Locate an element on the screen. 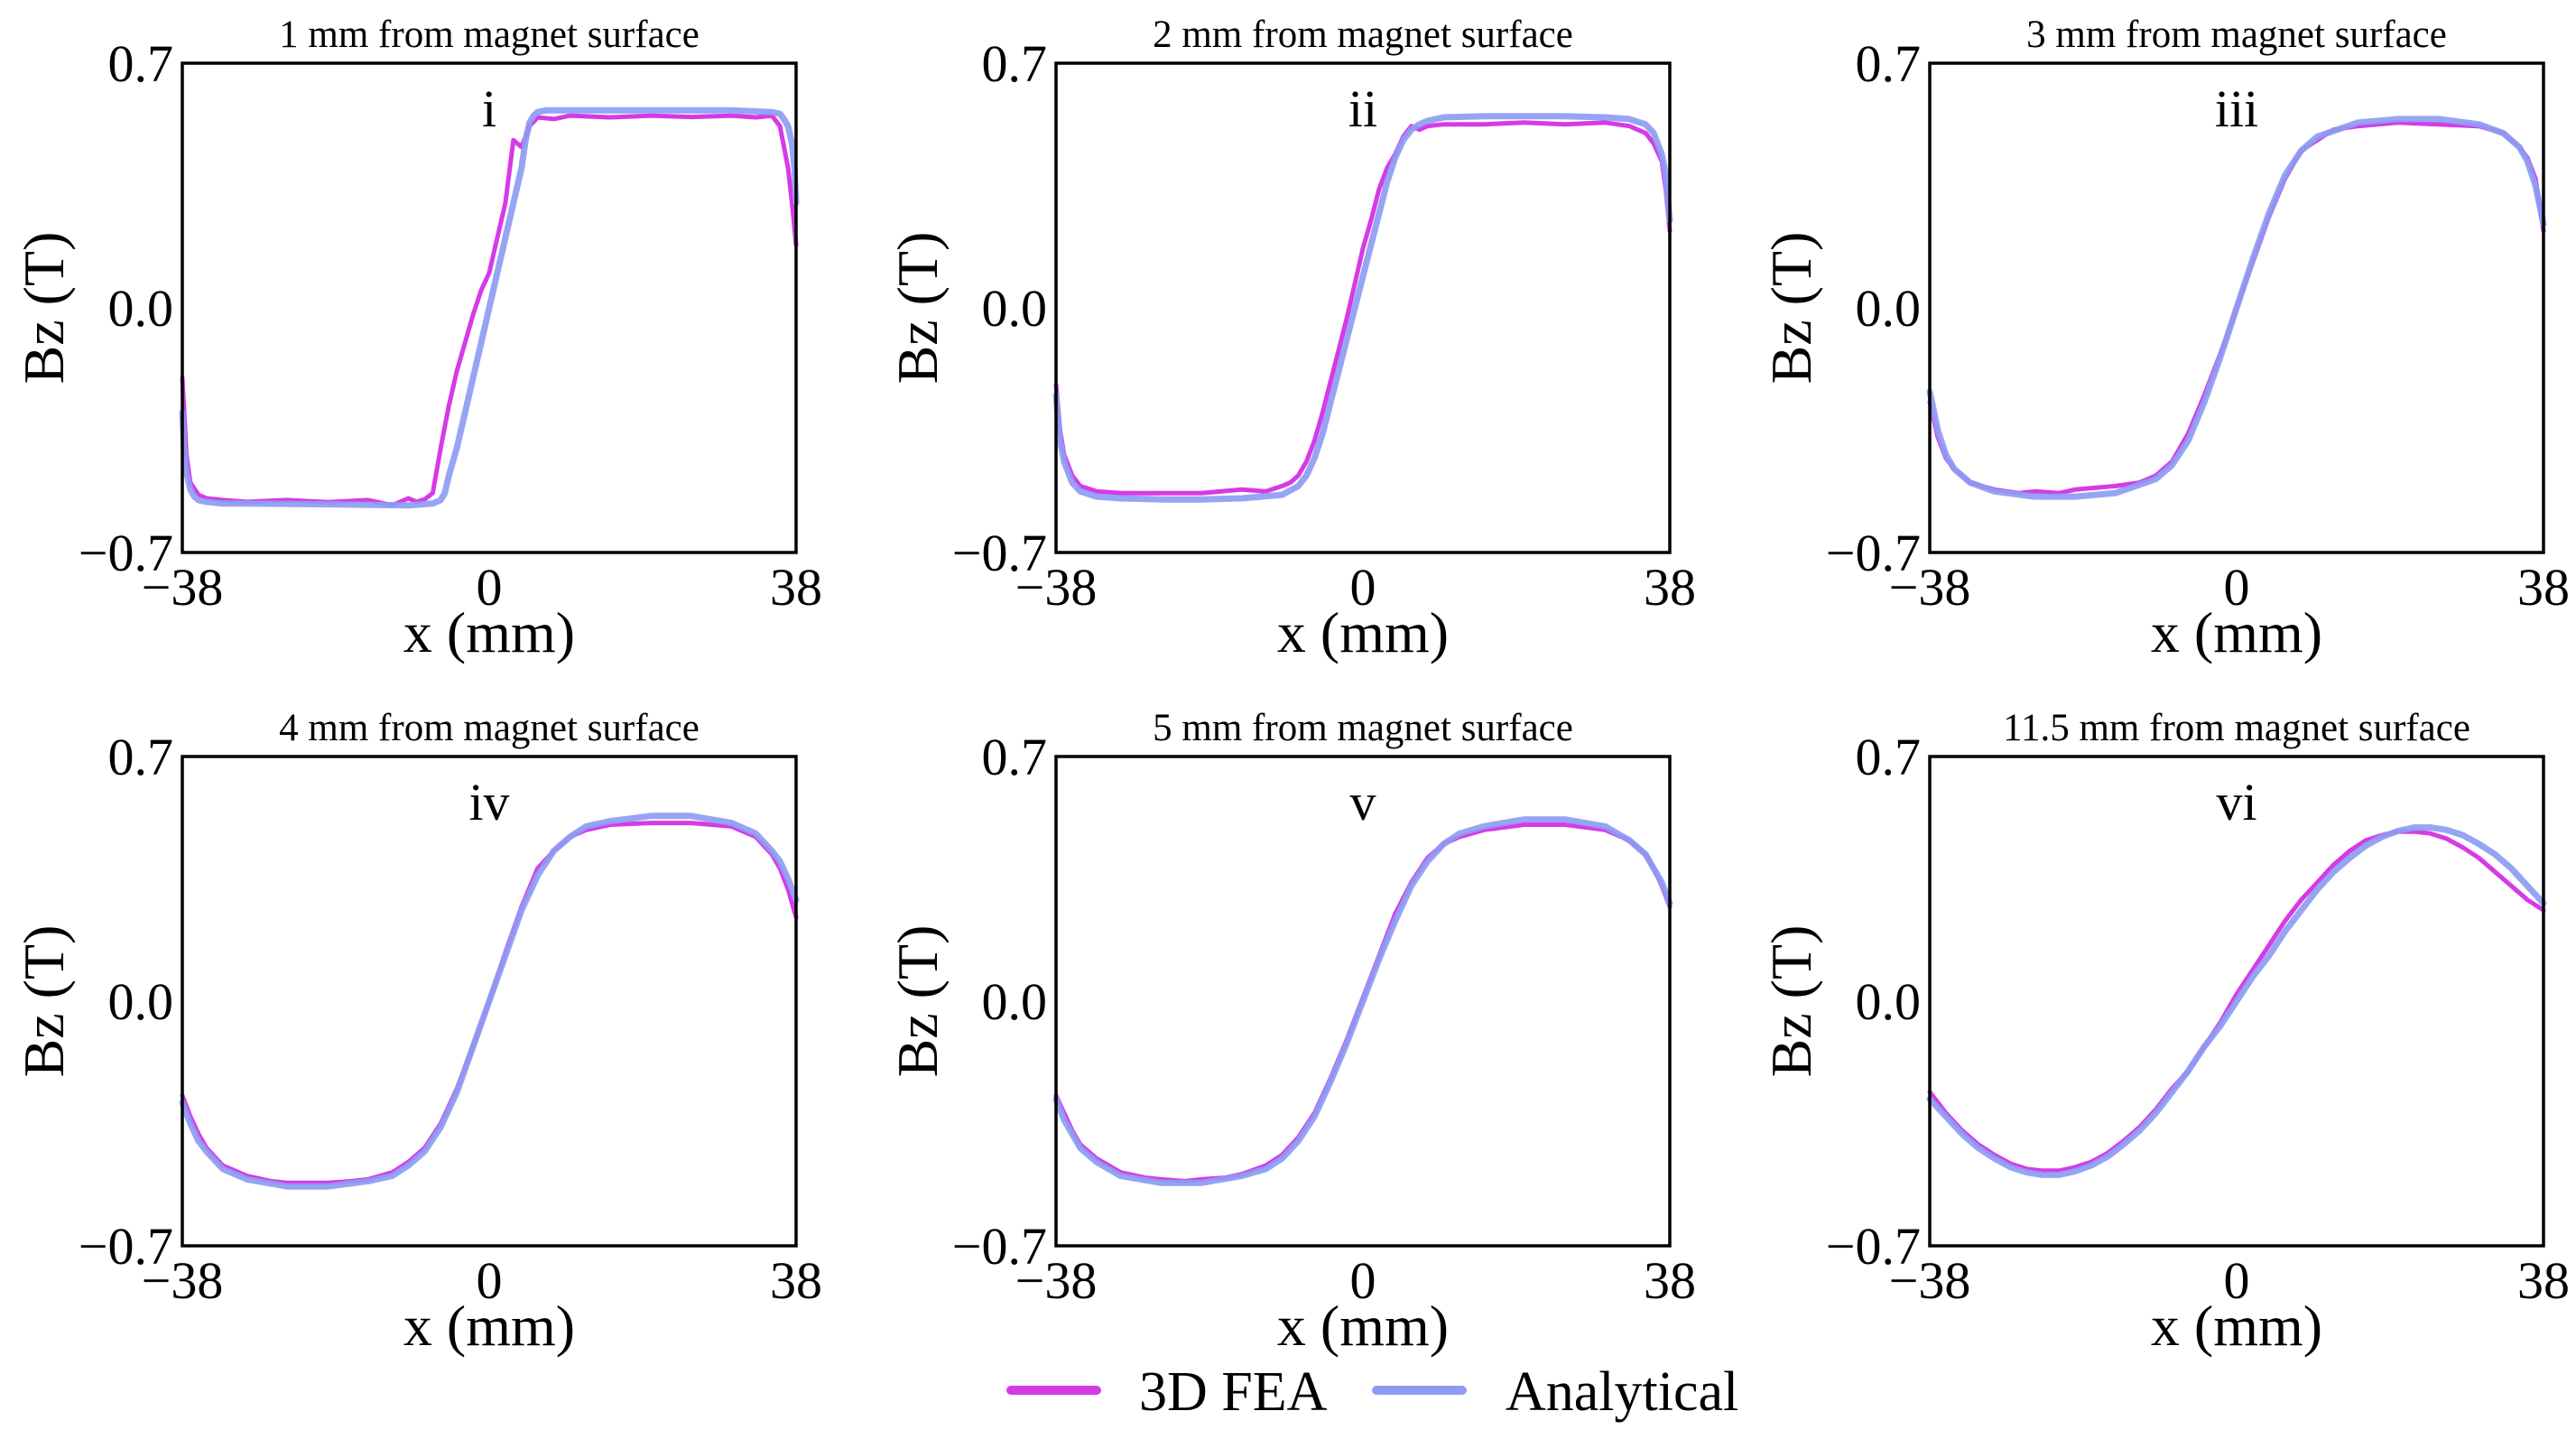 The width and height of the screenshot is (2576, 1439). panel-label: v is located at coordinates (1363, 802).